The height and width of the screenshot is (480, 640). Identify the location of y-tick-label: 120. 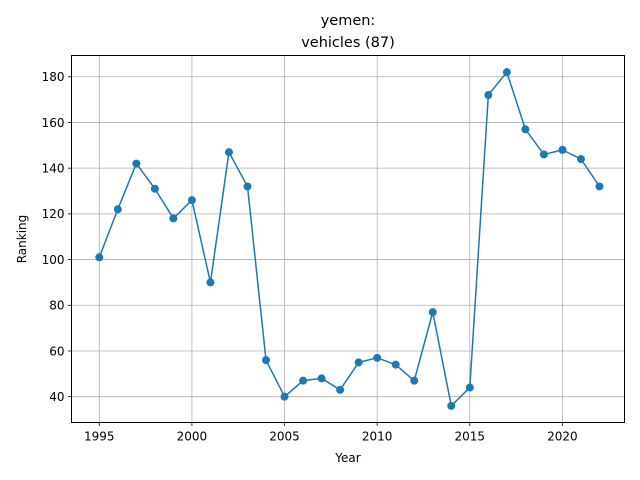
(53, 214).